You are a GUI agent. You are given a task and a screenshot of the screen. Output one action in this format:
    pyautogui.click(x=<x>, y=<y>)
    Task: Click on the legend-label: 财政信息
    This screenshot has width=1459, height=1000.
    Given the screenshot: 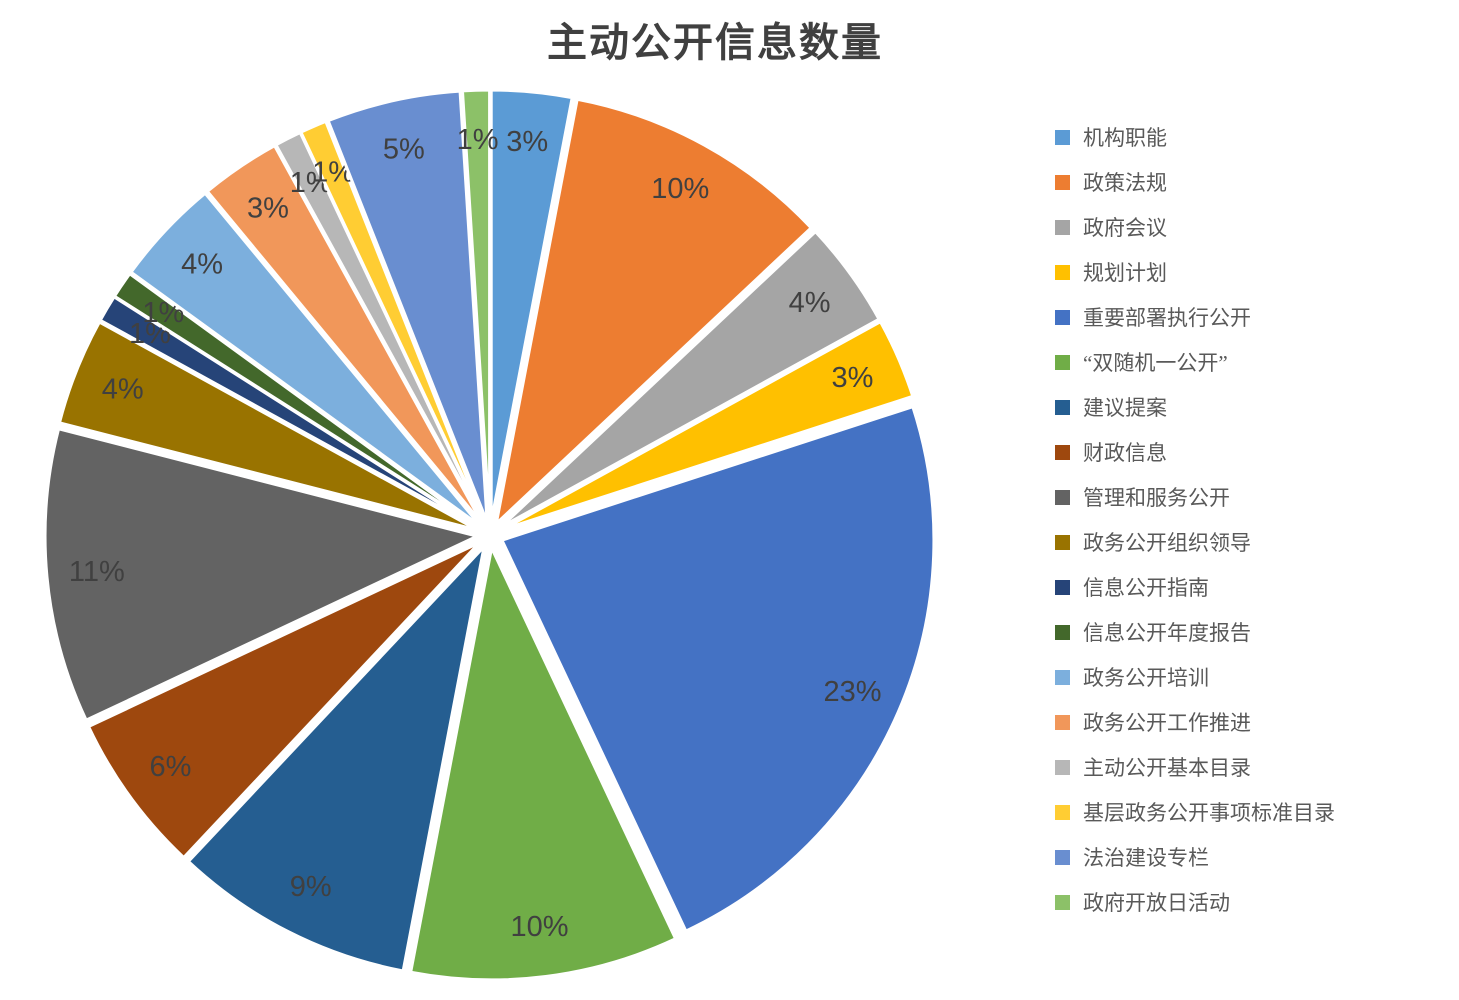 What is the action you would take?
    pyautogui.click(x=1125, y=453)
    